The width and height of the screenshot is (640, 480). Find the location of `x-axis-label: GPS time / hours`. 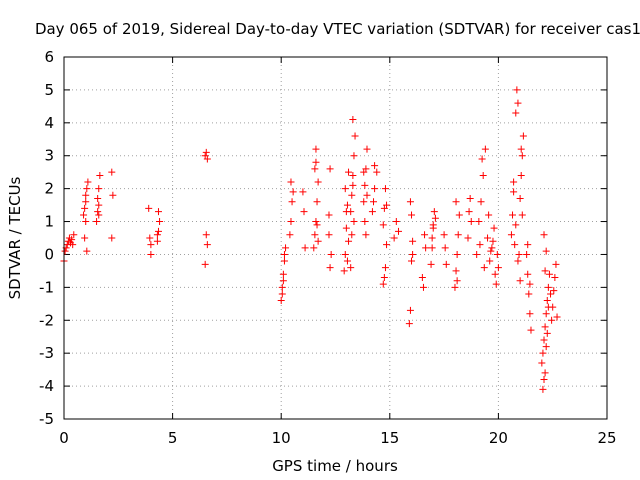

x-axis-label: GPS time / hours is located at coordinates (335, 466).